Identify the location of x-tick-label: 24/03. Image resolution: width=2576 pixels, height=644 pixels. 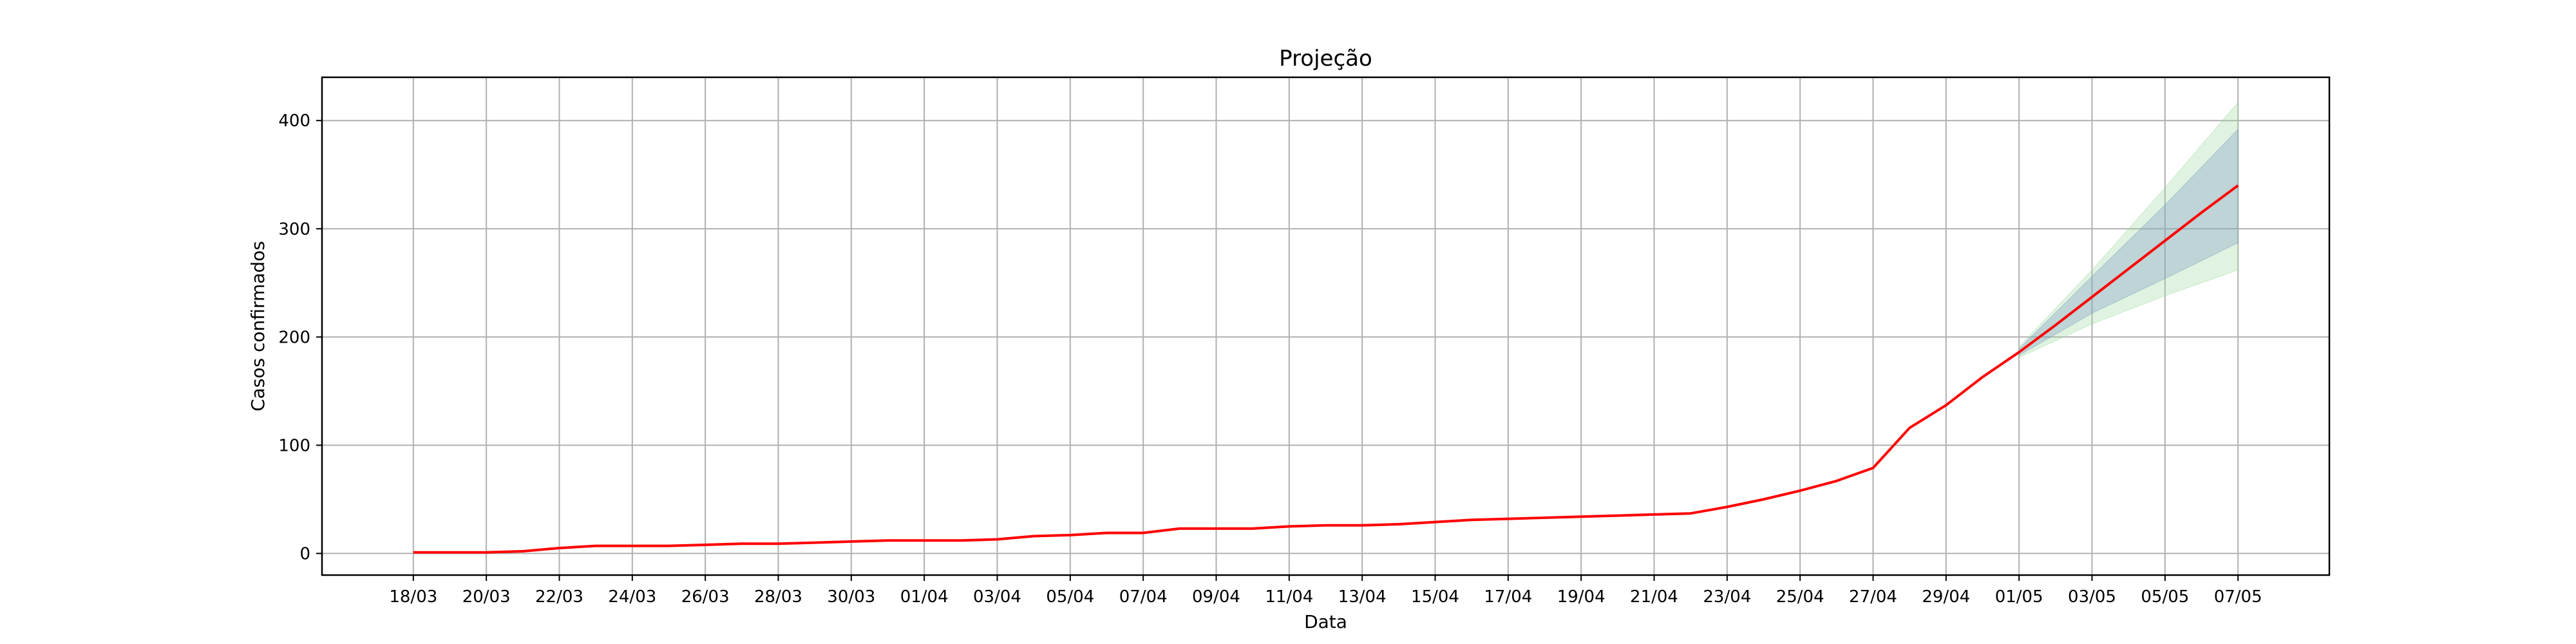
(632, 597).